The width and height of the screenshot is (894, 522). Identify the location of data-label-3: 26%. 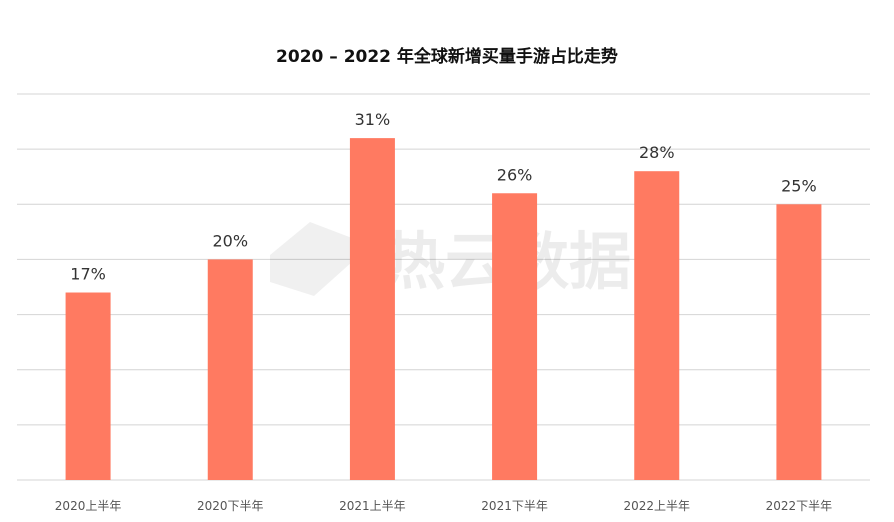
(515, 174).